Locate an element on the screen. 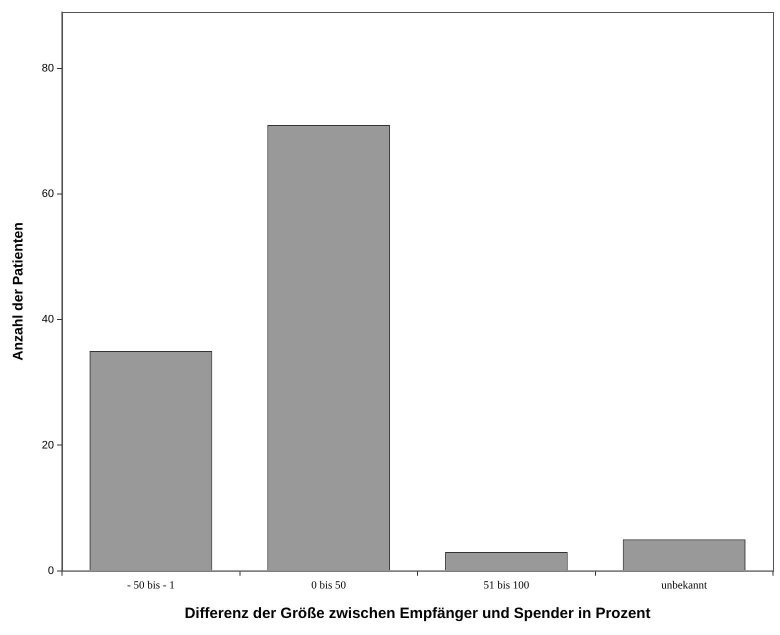 This screenshot has width=780, height=635. y-tick-label: 40 is located at coordinates (48, 320).